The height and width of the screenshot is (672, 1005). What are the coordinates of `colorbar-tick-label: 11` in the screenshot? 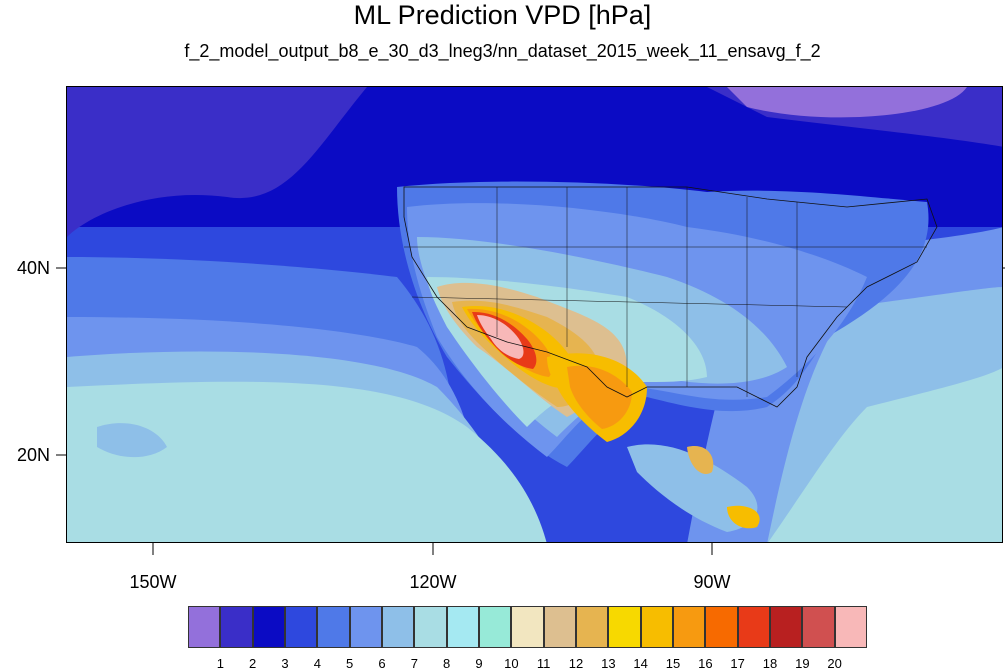 It's located at (543, 663).